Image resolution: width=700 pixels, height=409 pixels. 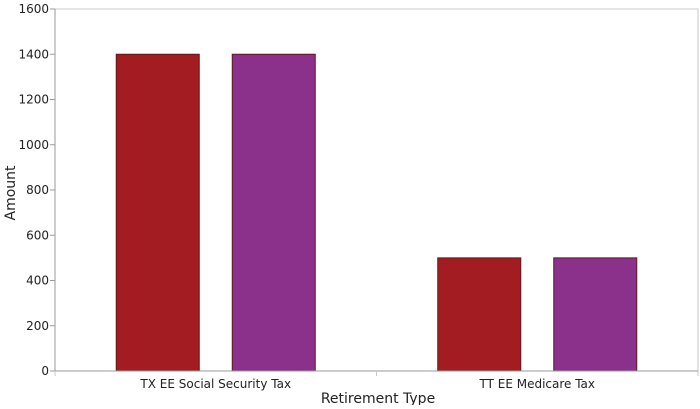 What do you see at coordinates (33, 145) in the screenshot?
I see `y-tick-label: 1000` at bounding box center [33, 145].